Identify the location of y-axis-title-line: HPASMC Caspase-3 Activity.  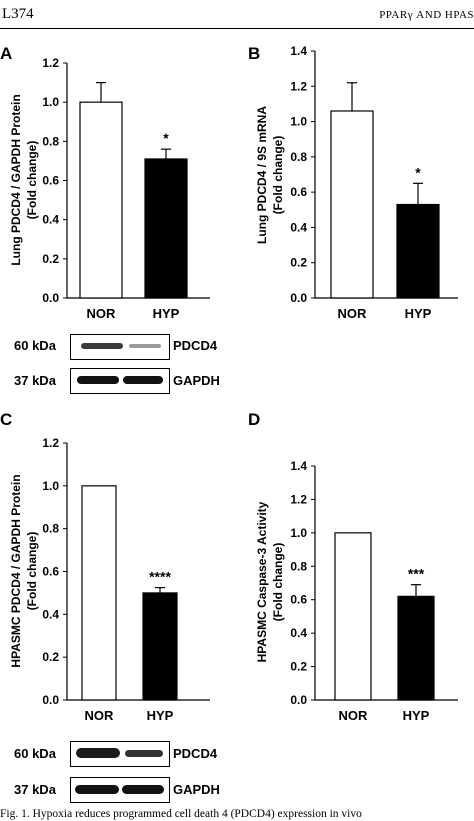
(262, 581).